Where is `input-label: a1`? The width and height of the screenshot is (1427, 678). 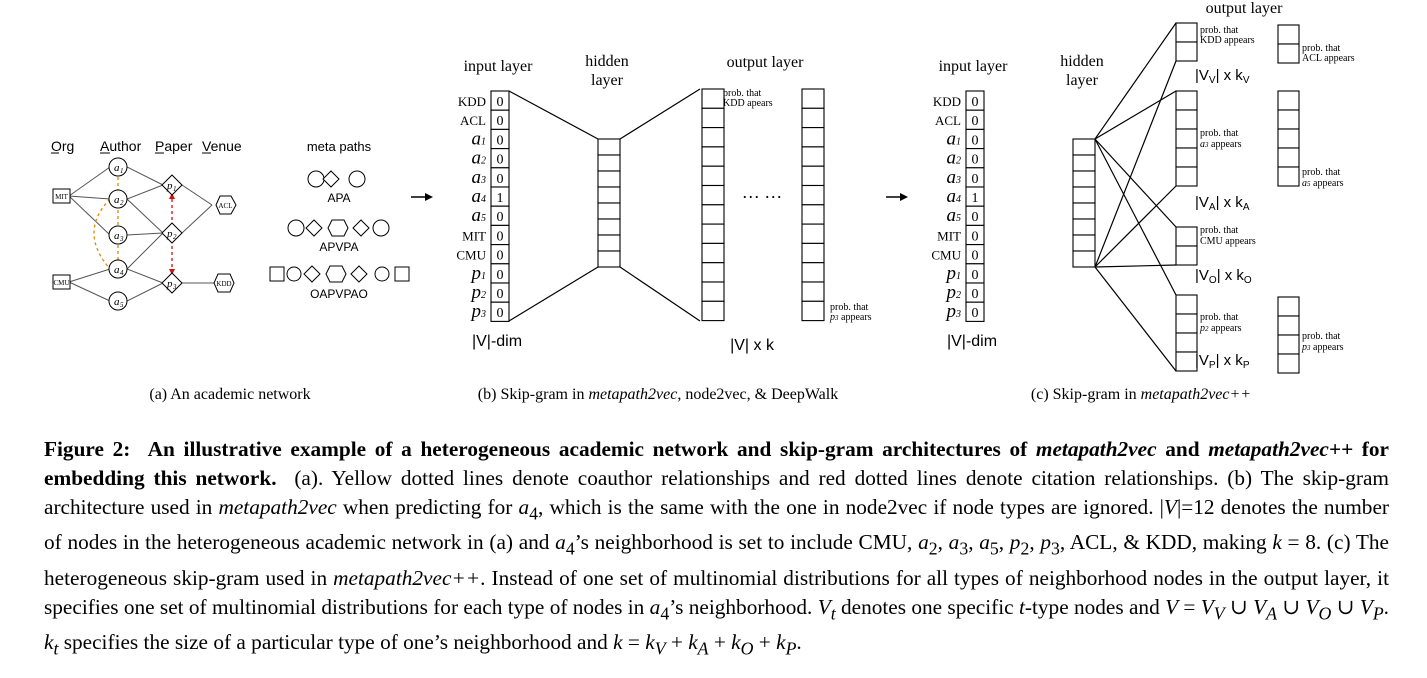 input-label: a1 is located at coordinates (954, 138).